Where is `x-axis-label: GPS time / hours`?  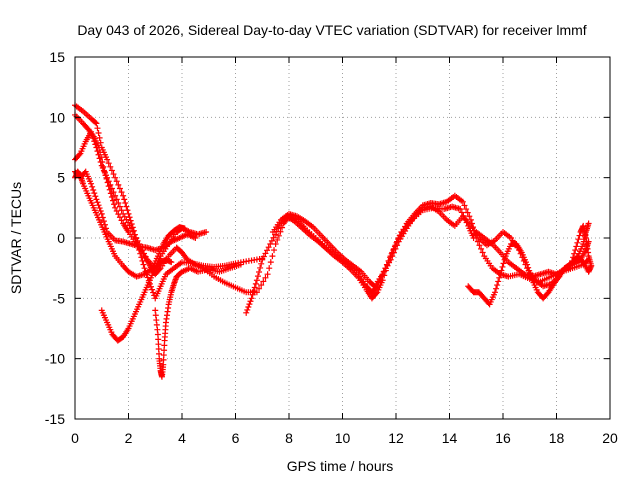
x-axis-label: GPS time / hours is located at coordinates (340, 466).